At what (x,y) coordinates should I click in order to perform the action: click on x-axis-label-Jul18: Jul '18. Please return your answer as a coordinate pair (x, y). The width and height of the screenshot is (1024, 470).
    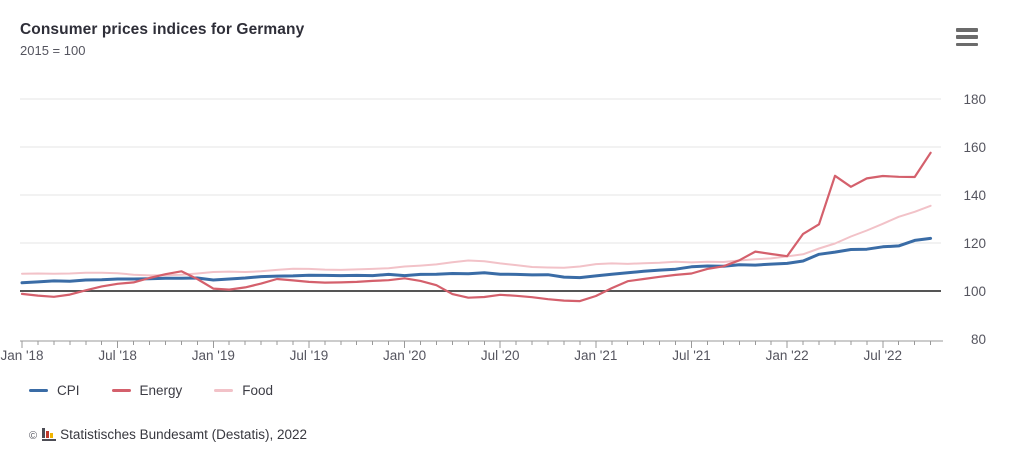
    Looking at the image, I should click on (117, 355).